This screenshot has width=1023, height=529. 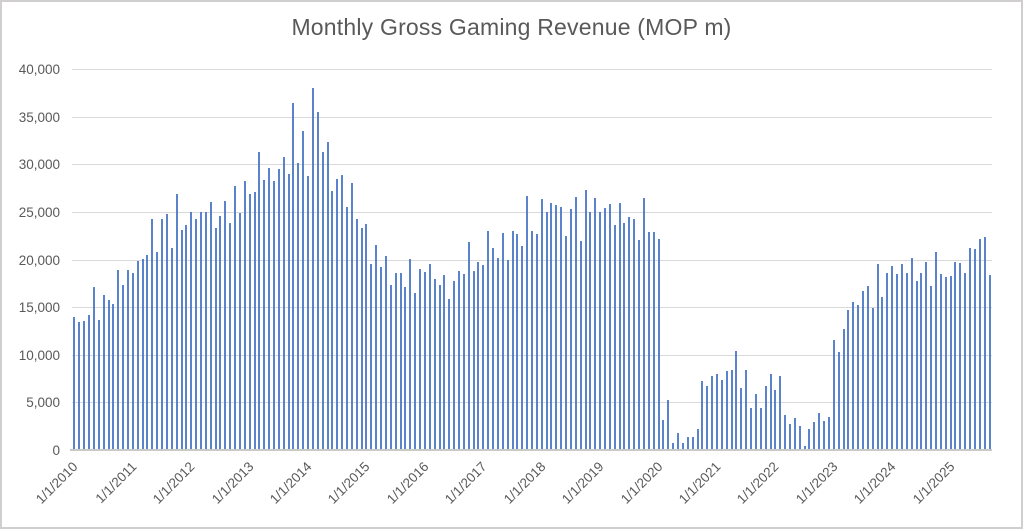 I want to click on x-tick-label: 1/1/2019, so click(x=582, y=483).